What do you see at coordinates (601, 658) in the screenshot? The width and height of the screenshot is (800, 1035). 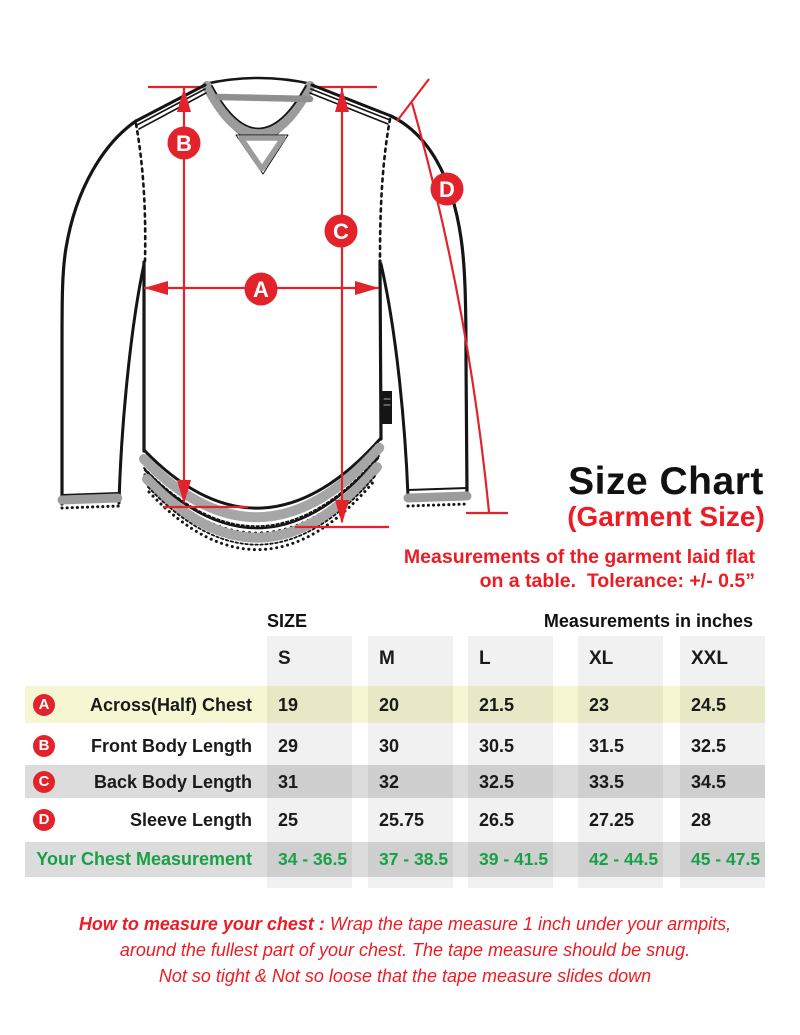 I see `size-header-xl: XL` at bounding box center [601, 658].